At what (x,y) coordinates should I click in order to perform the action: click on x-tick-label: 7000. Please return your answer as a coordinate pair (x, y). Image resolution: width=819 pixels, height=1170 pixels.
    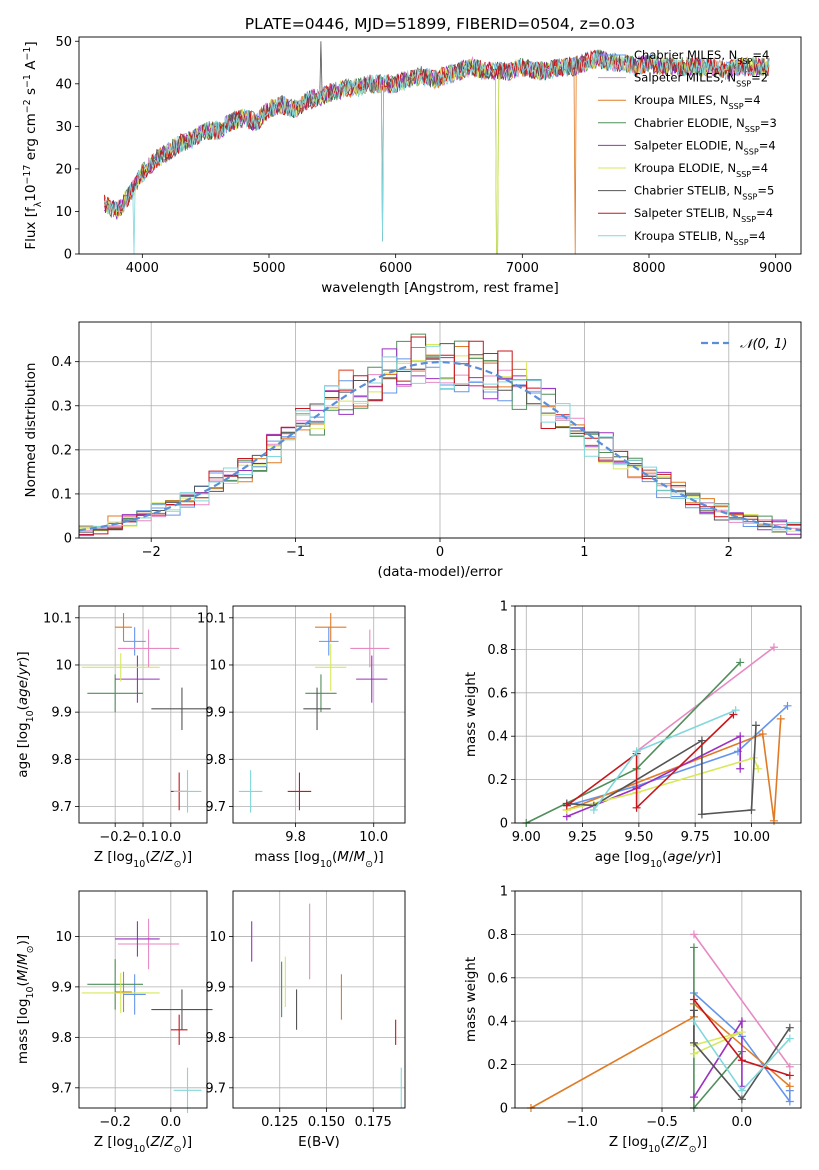
    Looking at the image, I should click on (522, 268).